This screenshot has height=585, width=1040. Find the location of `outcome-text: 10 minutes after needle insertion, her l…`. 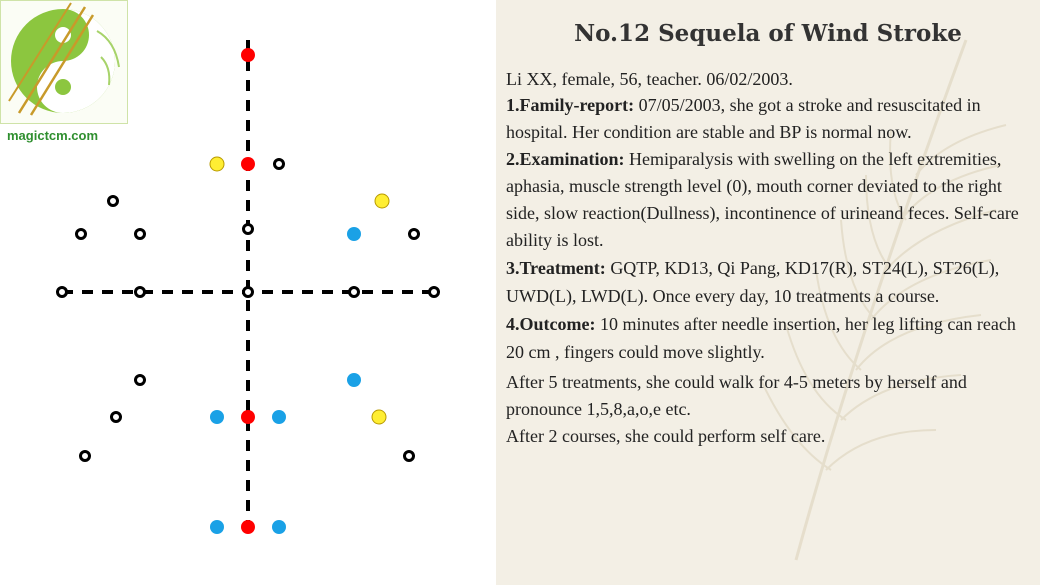

outcome-text: 10 minutes after needle insertion, her l… is located at coordinates (761, 338).